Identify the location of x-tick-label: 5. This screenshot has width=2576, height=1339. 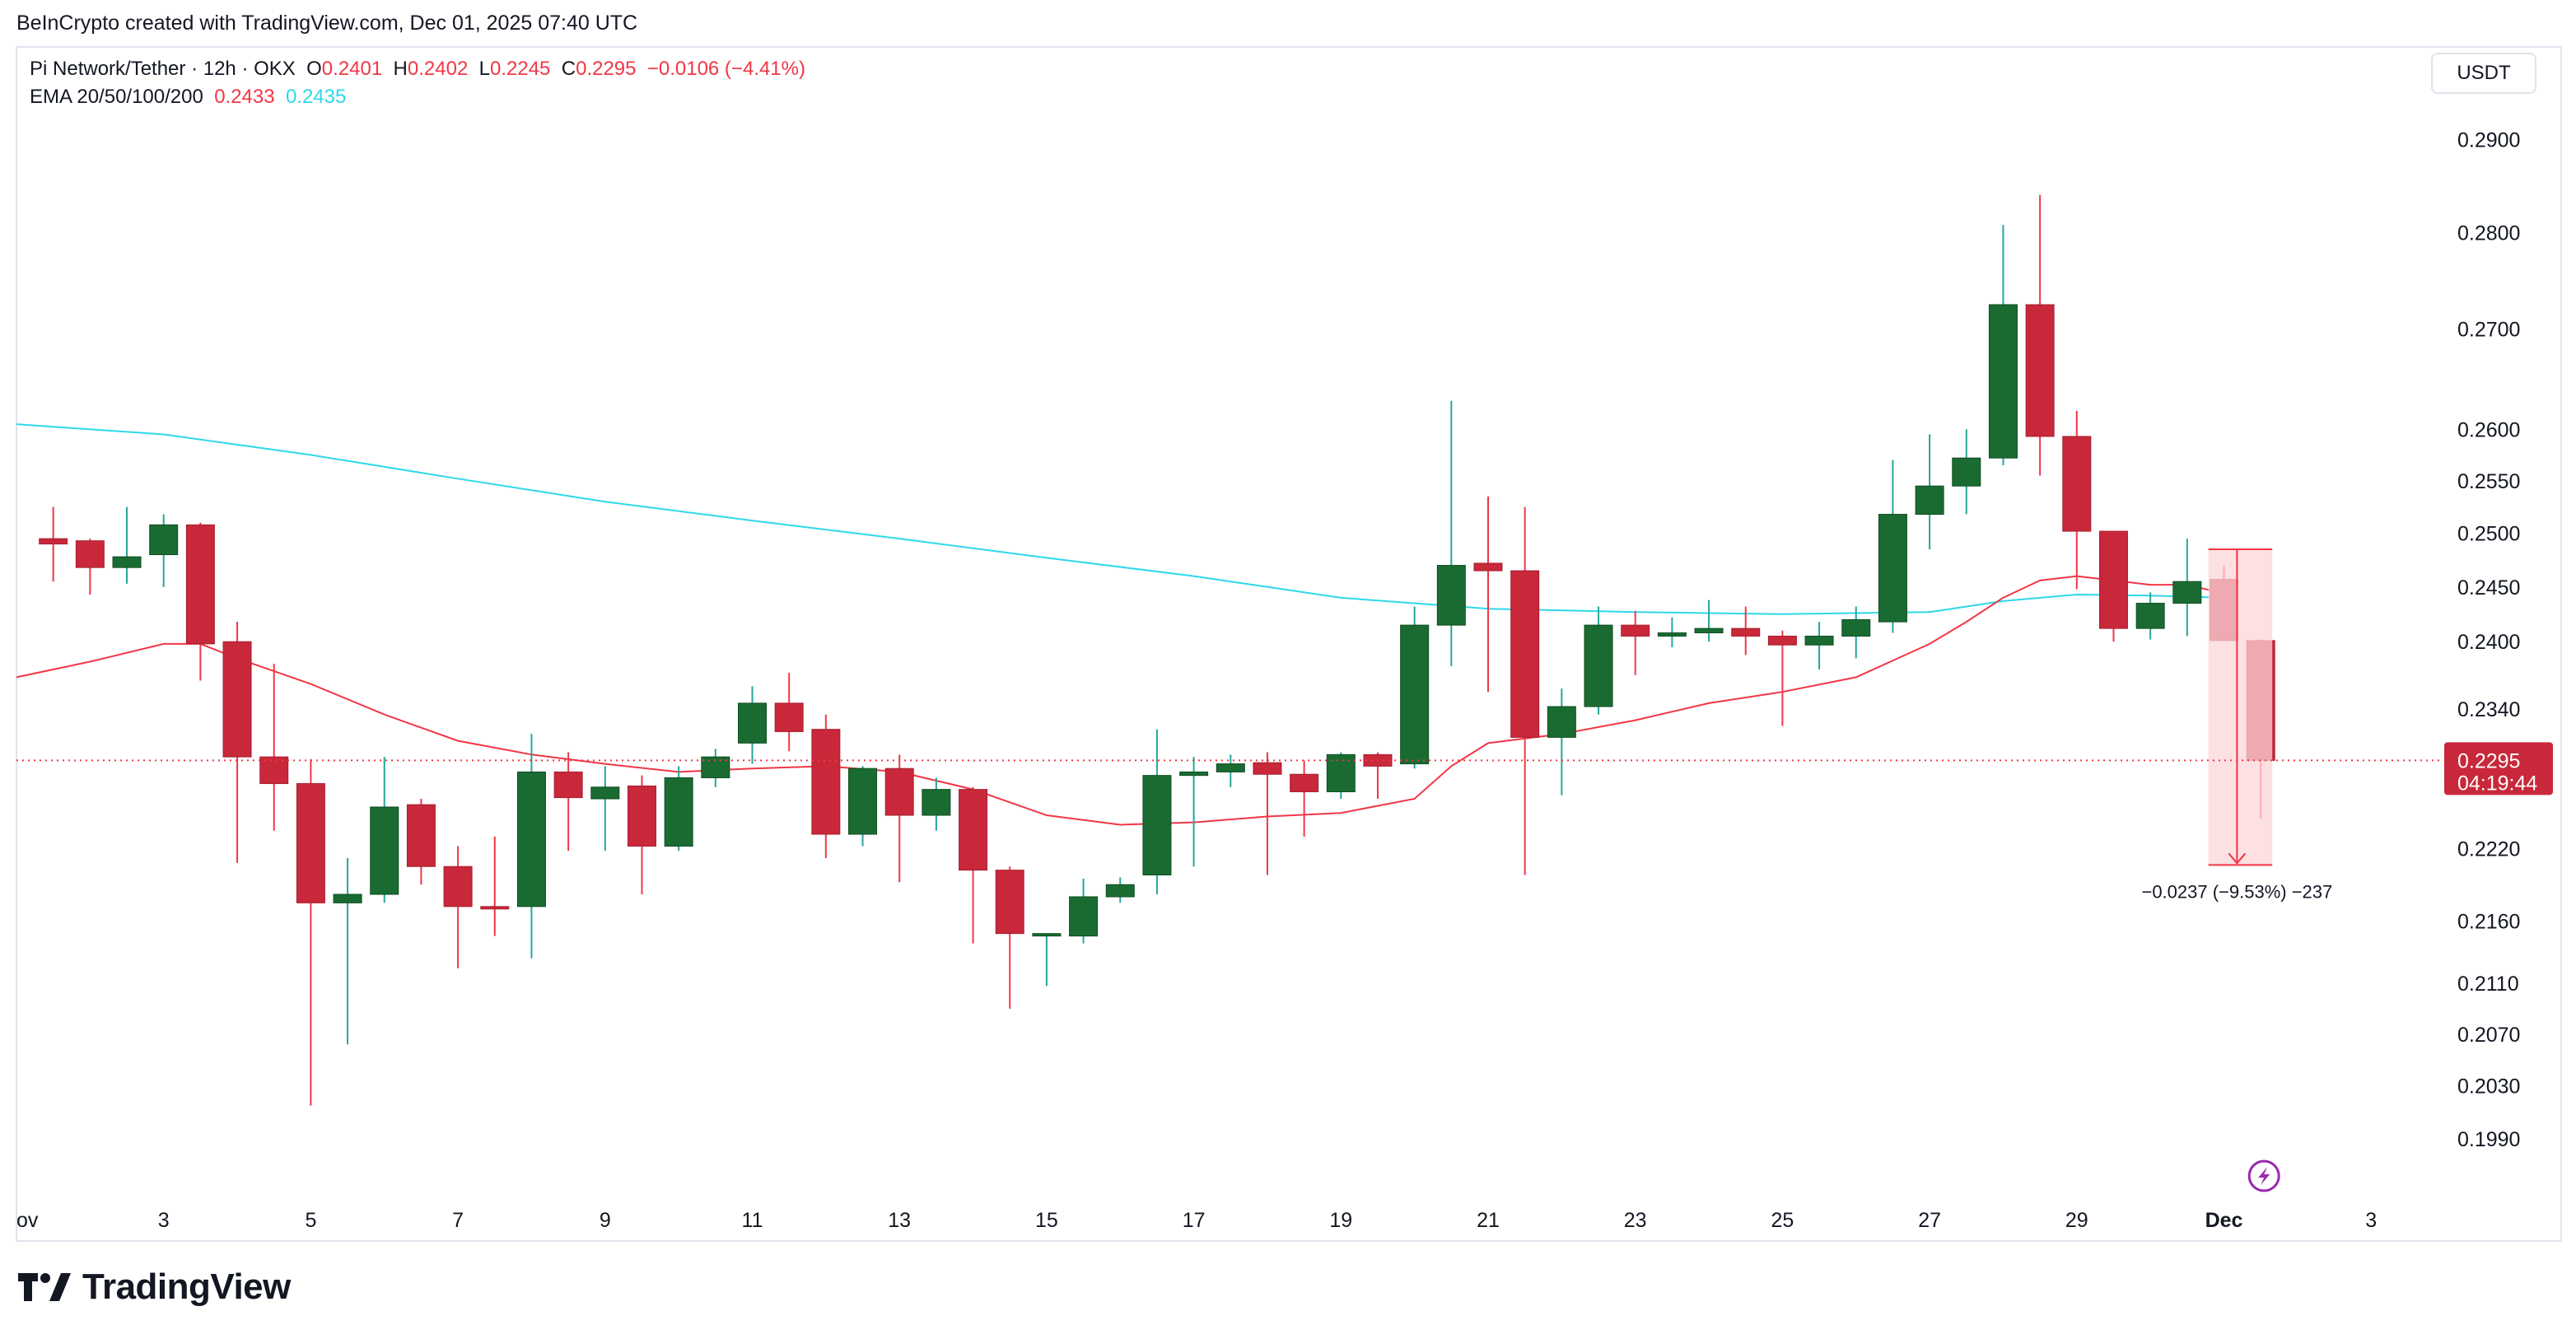
(310, 1220).